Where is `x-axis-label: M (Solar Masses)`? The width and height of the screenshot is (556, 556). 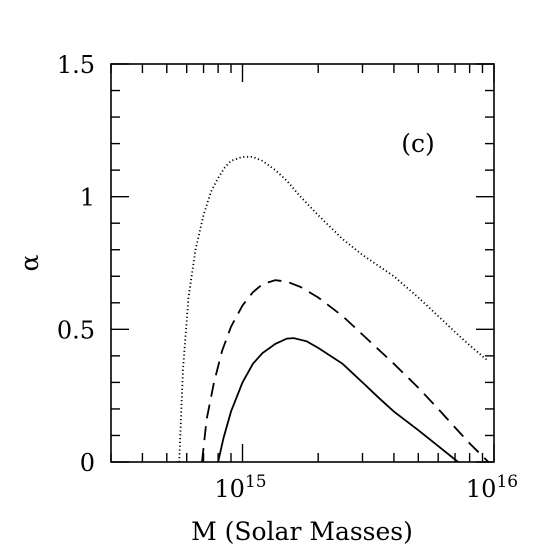 x-axis-label: M (Solar Masses) is located at coordinates (302, 531).